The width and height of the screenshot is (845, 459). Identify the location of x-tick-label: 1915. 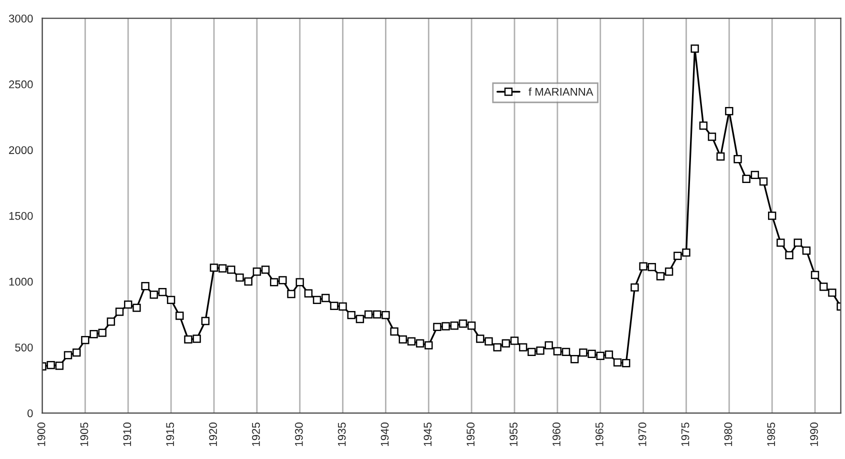
(170, 434).